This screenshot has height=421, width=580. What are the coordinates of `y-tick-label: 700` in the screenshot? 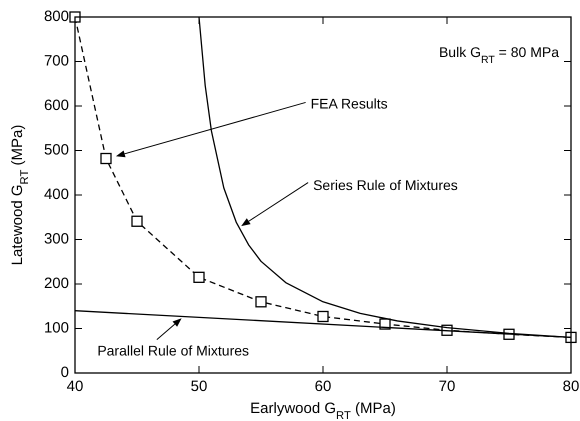 It's located at (56, 61).